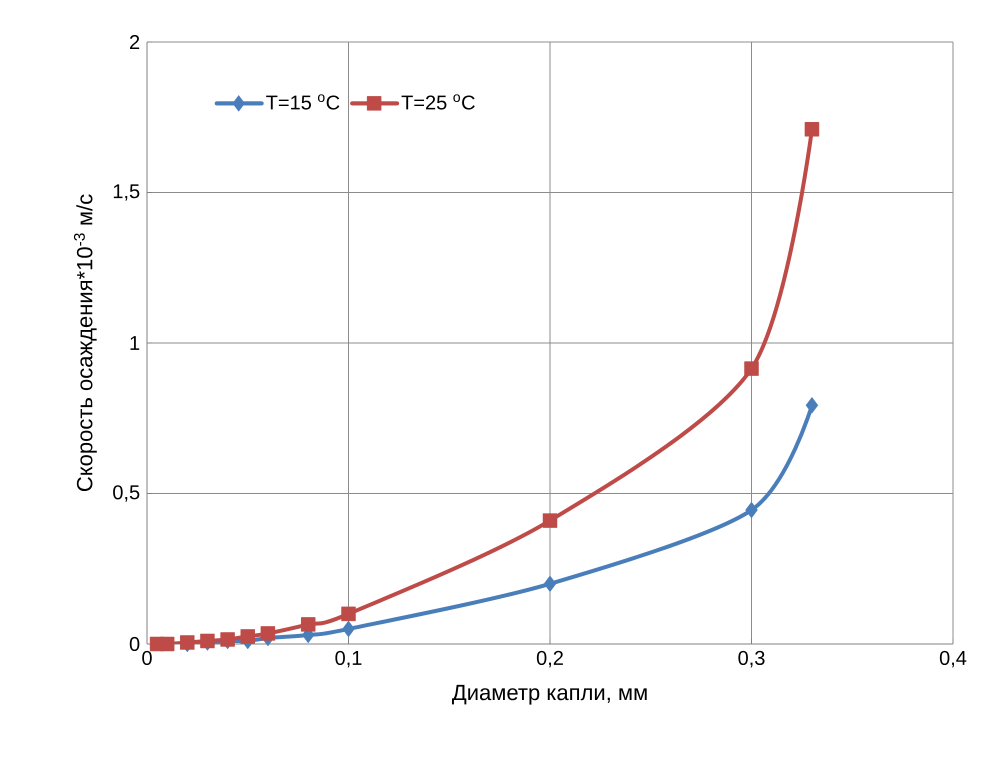  Describe the element at coordinates (135, 644) in the screenshot. I see `y-tick-label: 0` at that location.